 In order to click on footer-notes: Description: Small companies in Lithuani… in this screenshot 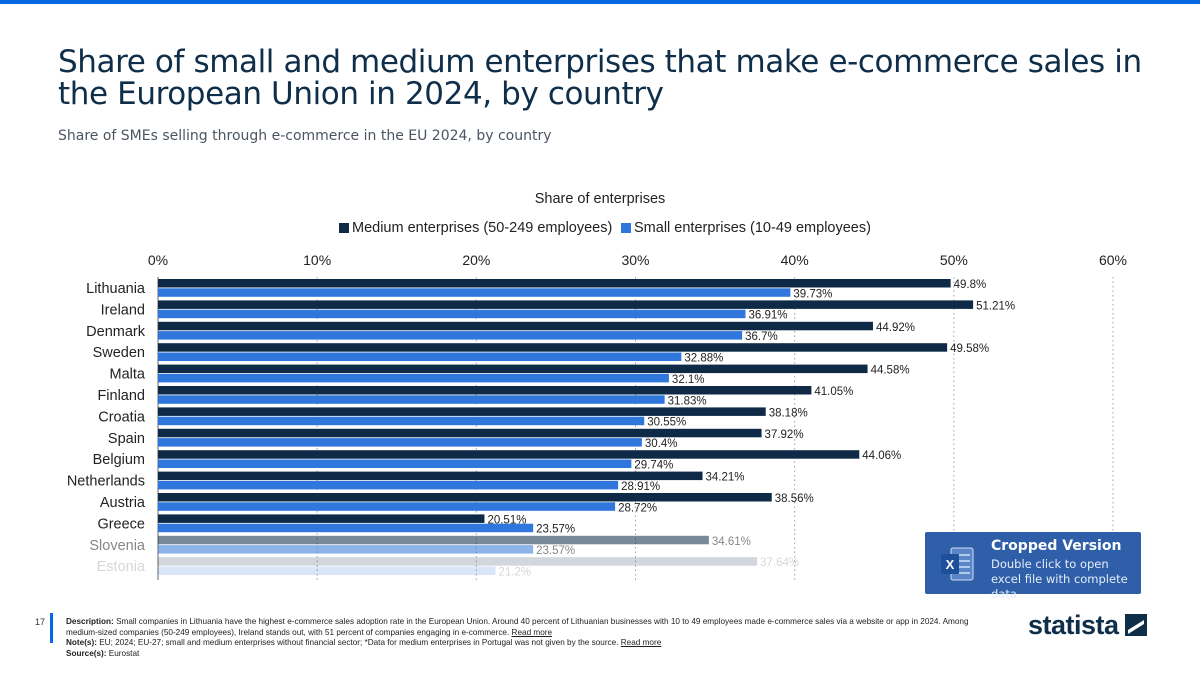, I will do `click(526, 638)`.